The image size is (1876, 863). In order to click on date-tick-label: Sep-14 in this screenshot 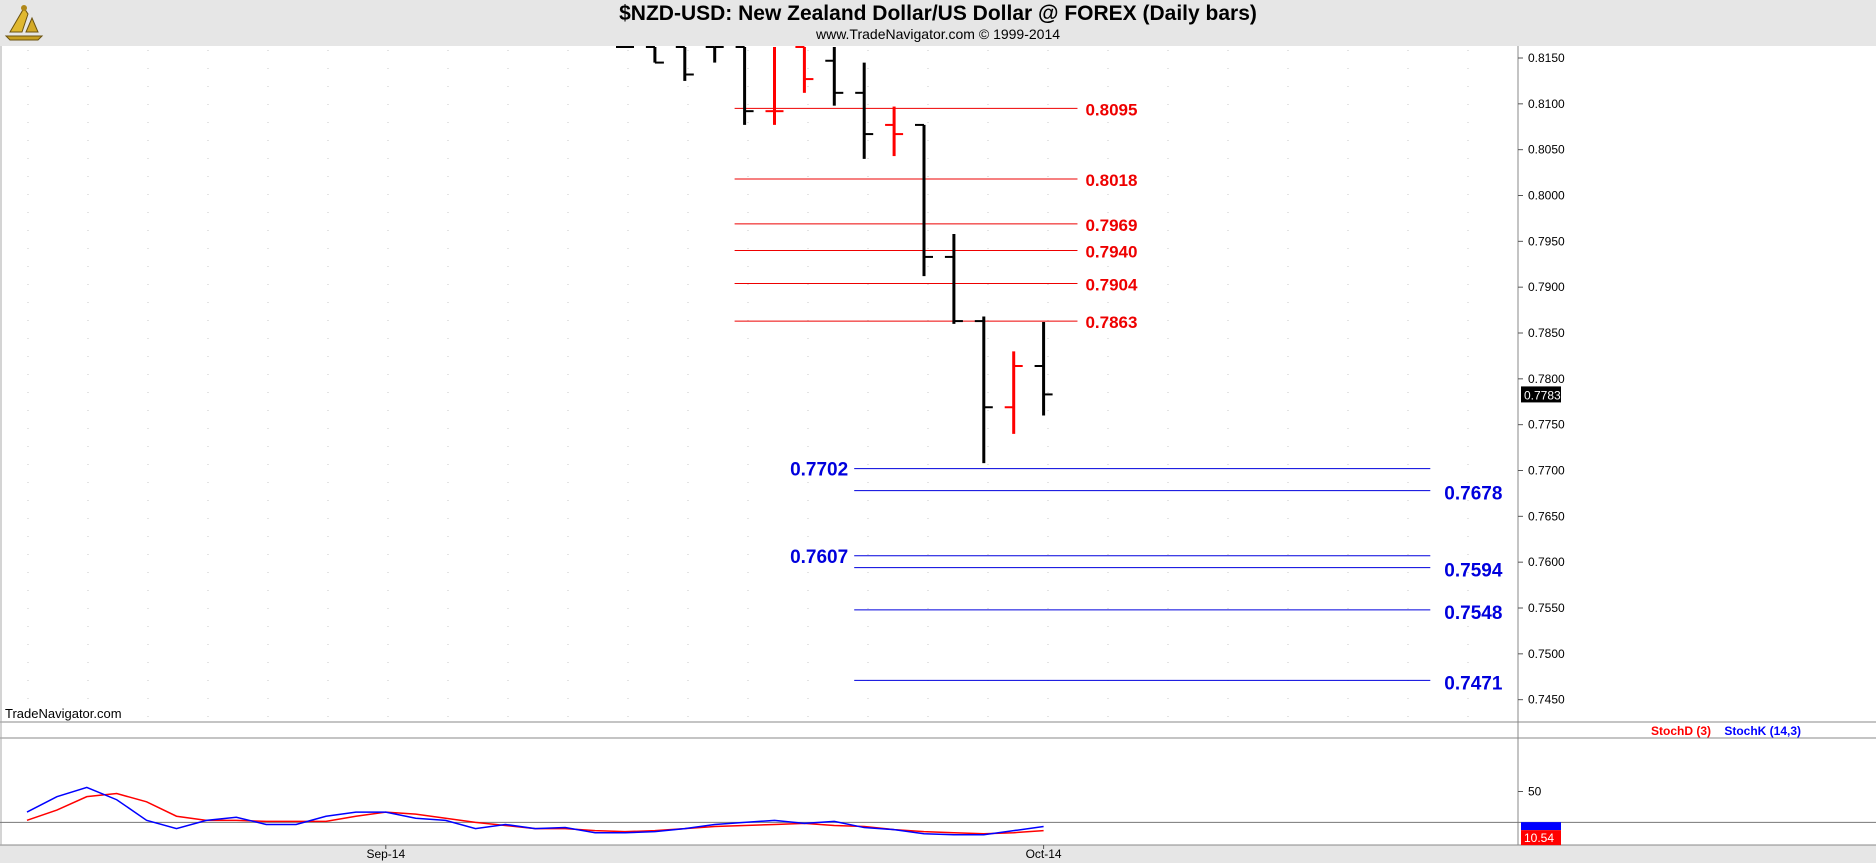, I will do `click(385, 854)`.